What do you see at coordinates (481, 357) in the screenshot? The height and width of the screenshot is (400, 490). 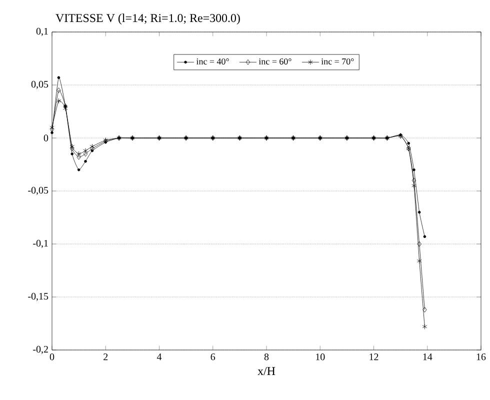 I see `x-tick-label: 16` at bounding box center [481, 357].